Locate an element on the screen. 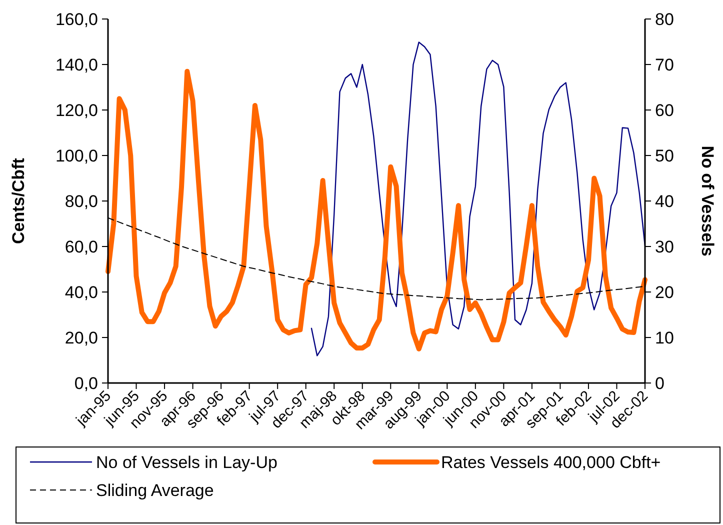  legend-label: Sliding Average is located at coordinates (155, 490).